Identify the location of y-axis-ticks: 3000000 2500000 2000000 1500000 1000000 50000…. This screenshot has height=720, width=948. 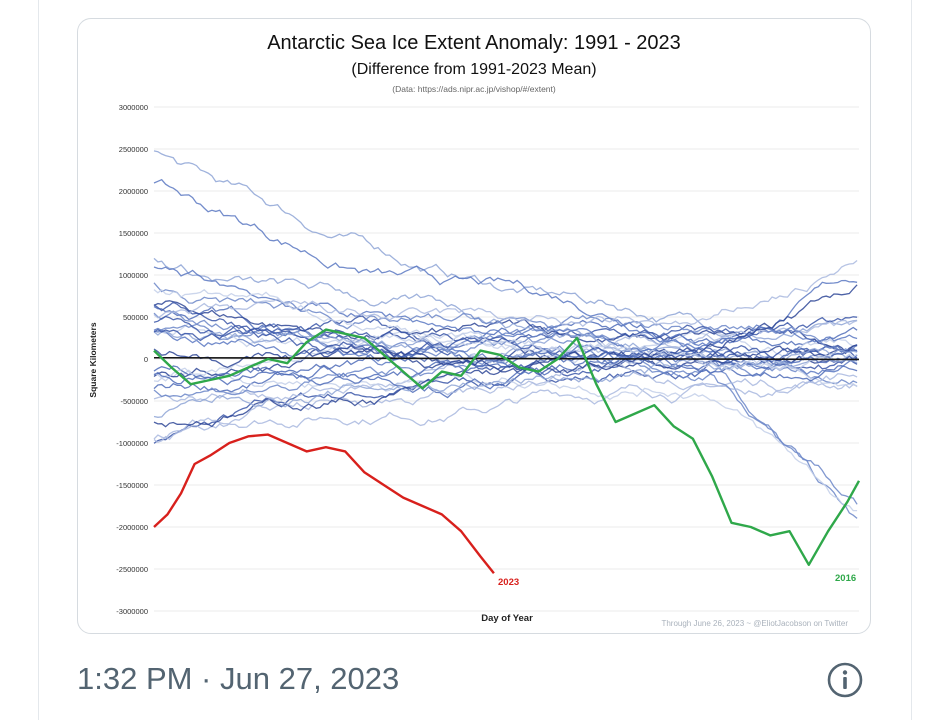
(132, 359).